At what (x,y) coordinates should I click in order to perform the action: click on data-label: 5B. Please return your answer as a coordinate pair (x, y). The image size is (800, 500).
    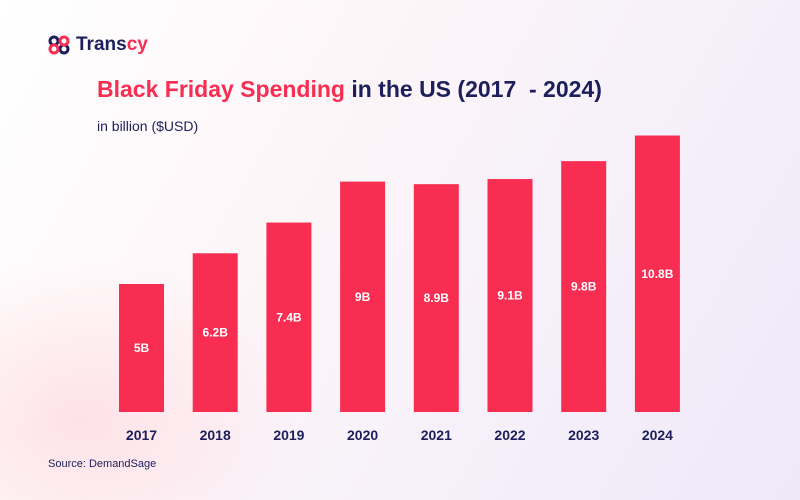
    Looking at the image, I should click on (142, 348).